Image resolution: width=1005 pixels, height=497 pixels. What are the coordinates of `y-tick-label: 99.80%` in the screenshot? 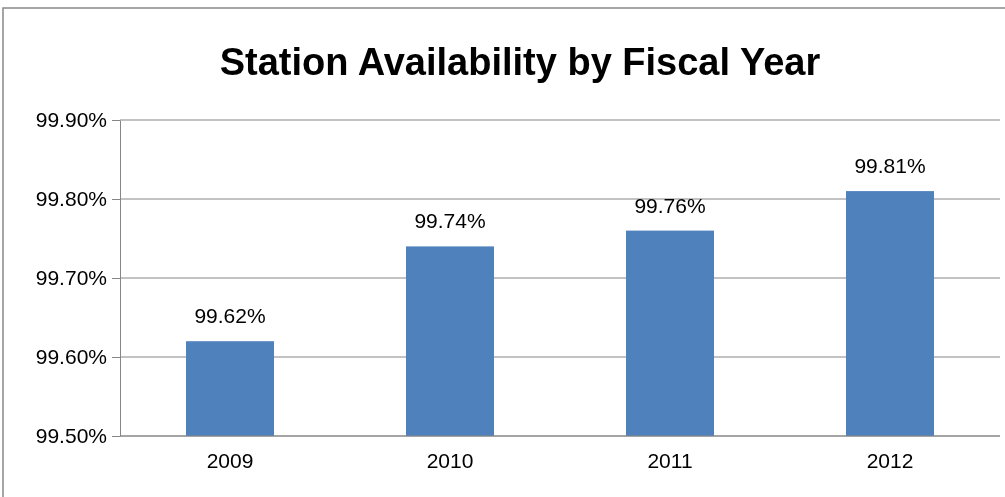 It's located at (71, 199).